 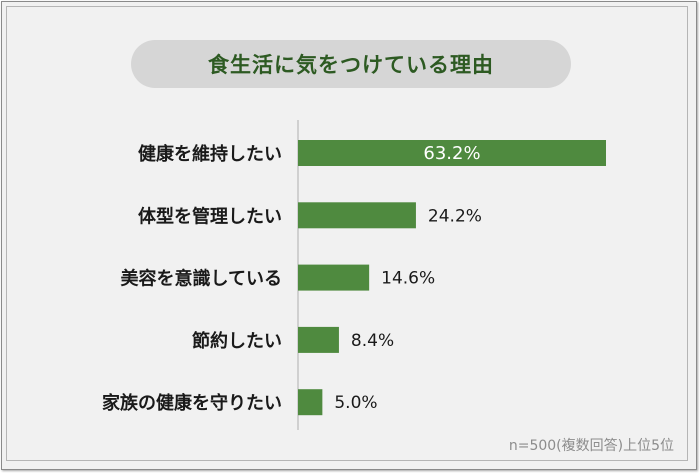 I want to click on sample-note: n=500(複数回答)上位5位, so click(x=591, y=446).